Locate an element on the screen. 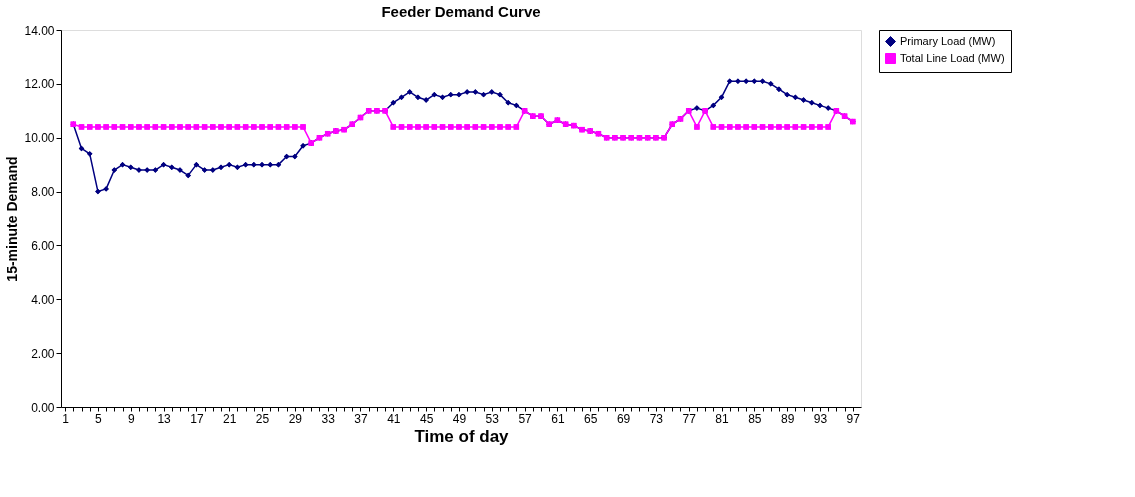  y-tick-label: 0.00 is located at coordinates (43, 407).